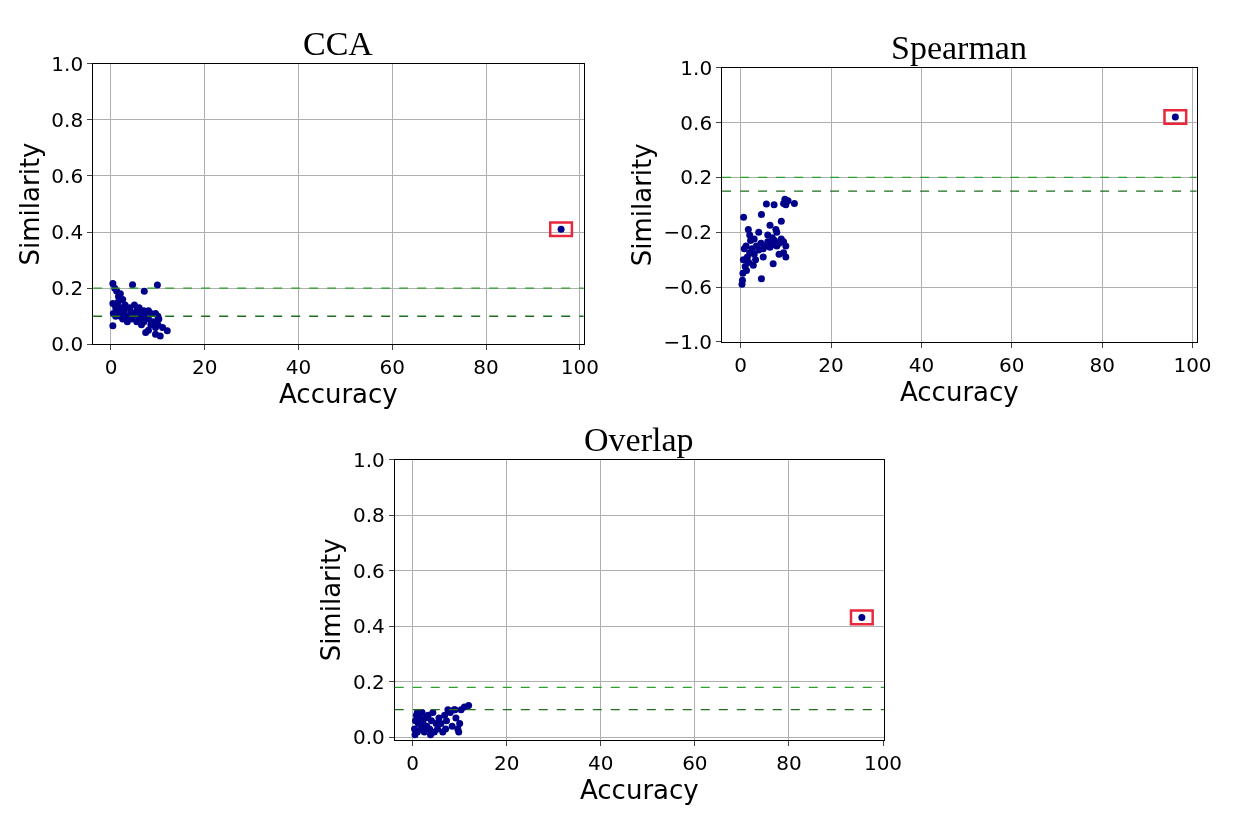 The image size is (1244, 819). I want to click on chart-title: CCA, so click(338, 43).